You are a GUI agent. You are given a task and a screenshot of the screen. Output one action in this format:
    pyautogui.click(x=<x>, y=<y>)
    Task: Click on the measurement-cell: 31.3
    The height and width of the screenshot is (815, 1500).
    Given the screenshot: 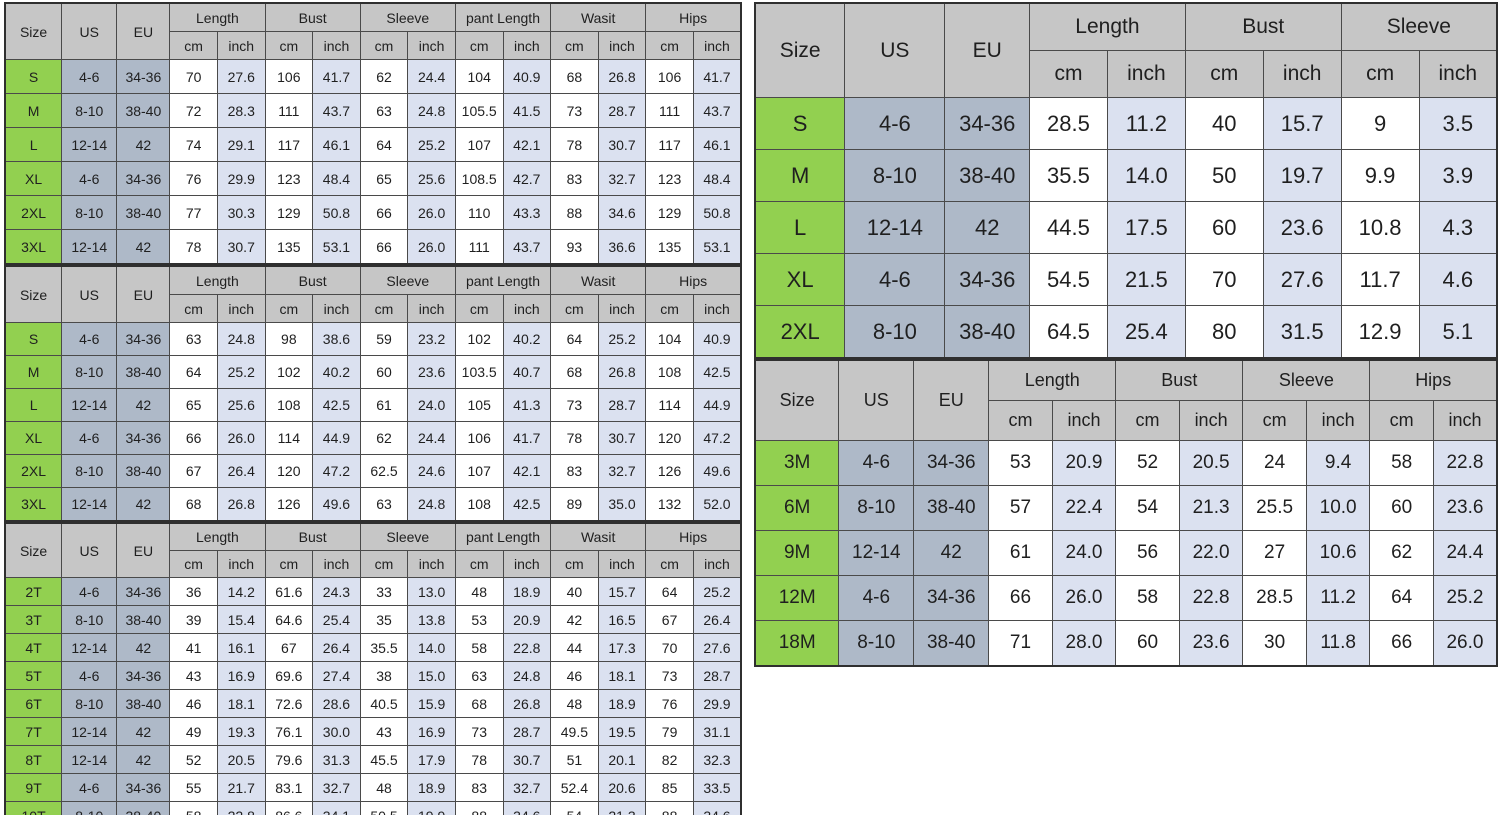 What is the action you would take?
    pyautogui.click(x=336, y=759)
    